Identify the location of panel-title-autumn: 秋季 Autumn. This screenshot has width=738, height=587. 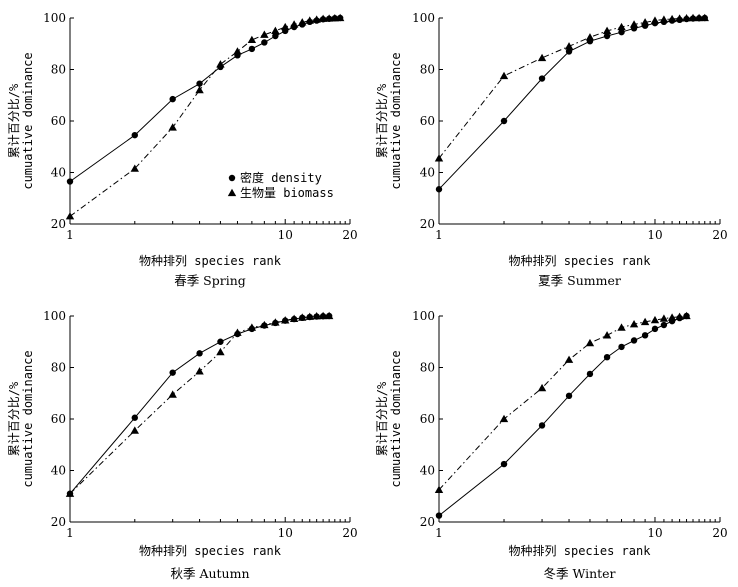
(209, 573).